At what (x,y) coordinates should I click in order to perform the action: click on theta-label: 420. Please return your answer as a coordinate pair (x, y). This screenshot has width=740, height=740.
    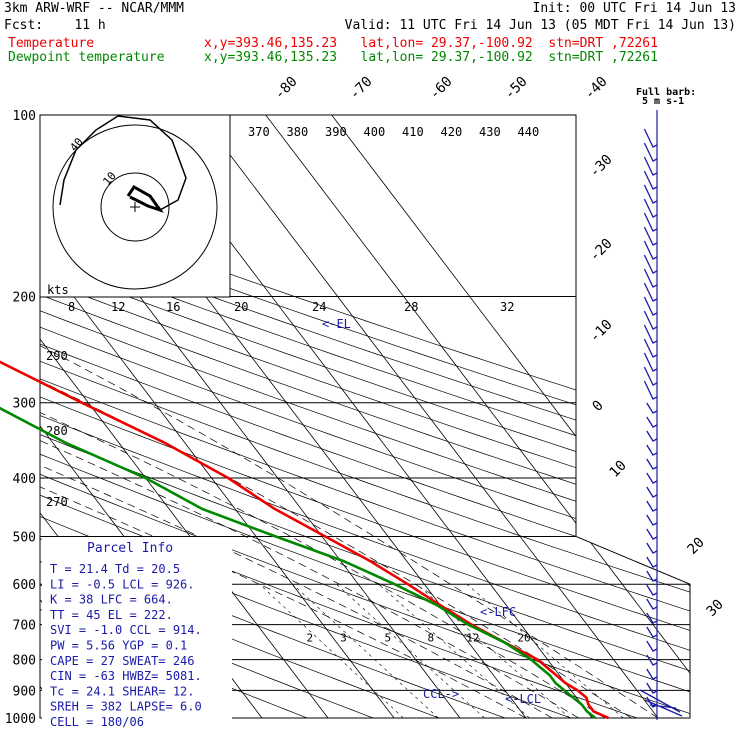
    Looking at the image, I should click on (452, 132).